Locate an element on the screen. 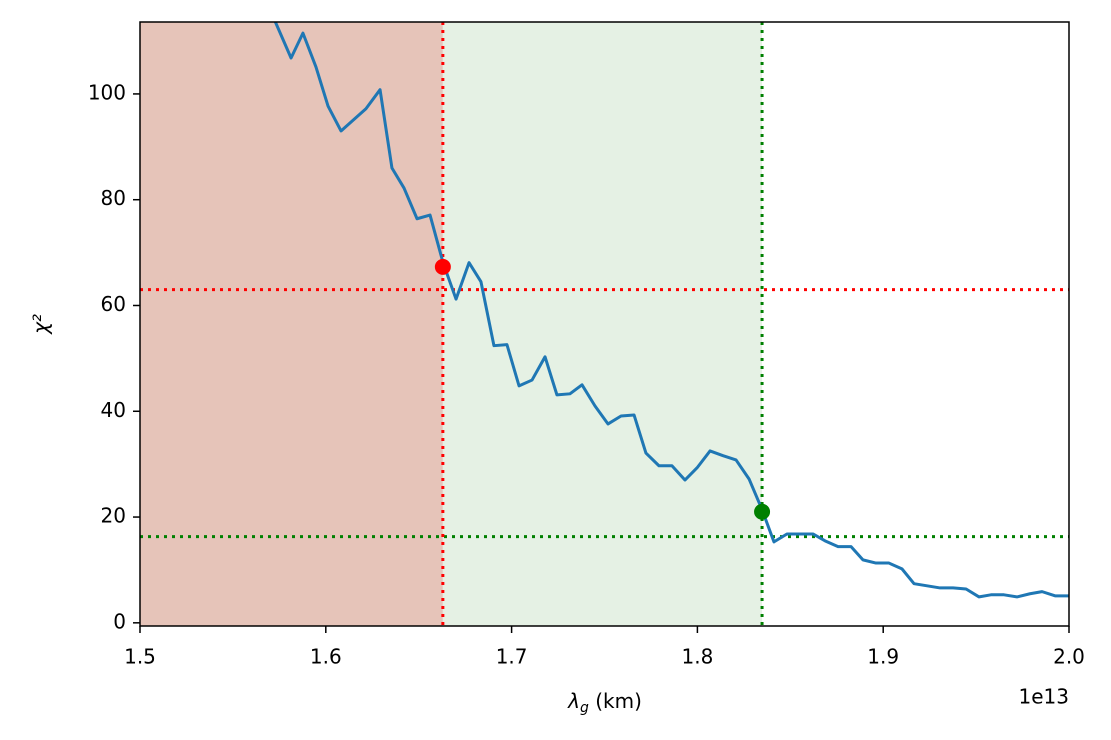 Image resolution: width=1111 pixels, height=740 pixels. x-label-sub: g is located at coordinates (584, 708).